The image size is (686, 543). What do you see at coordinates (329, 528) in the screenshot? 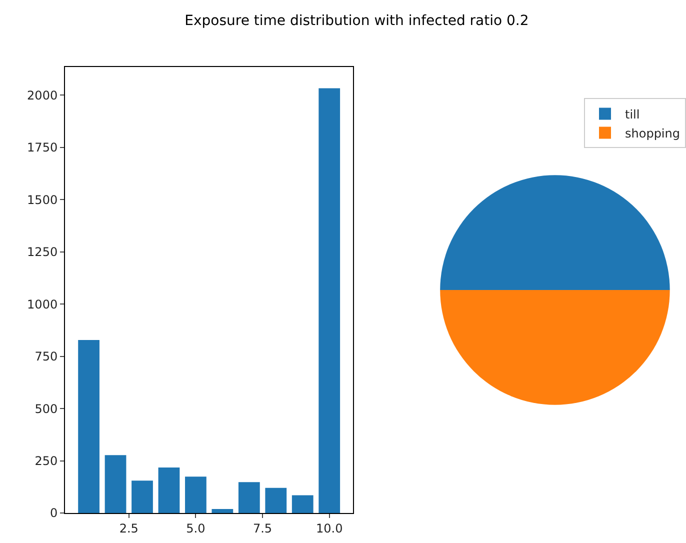
I see `x-tick-label: 10.0` at bounding box center [329, 528].